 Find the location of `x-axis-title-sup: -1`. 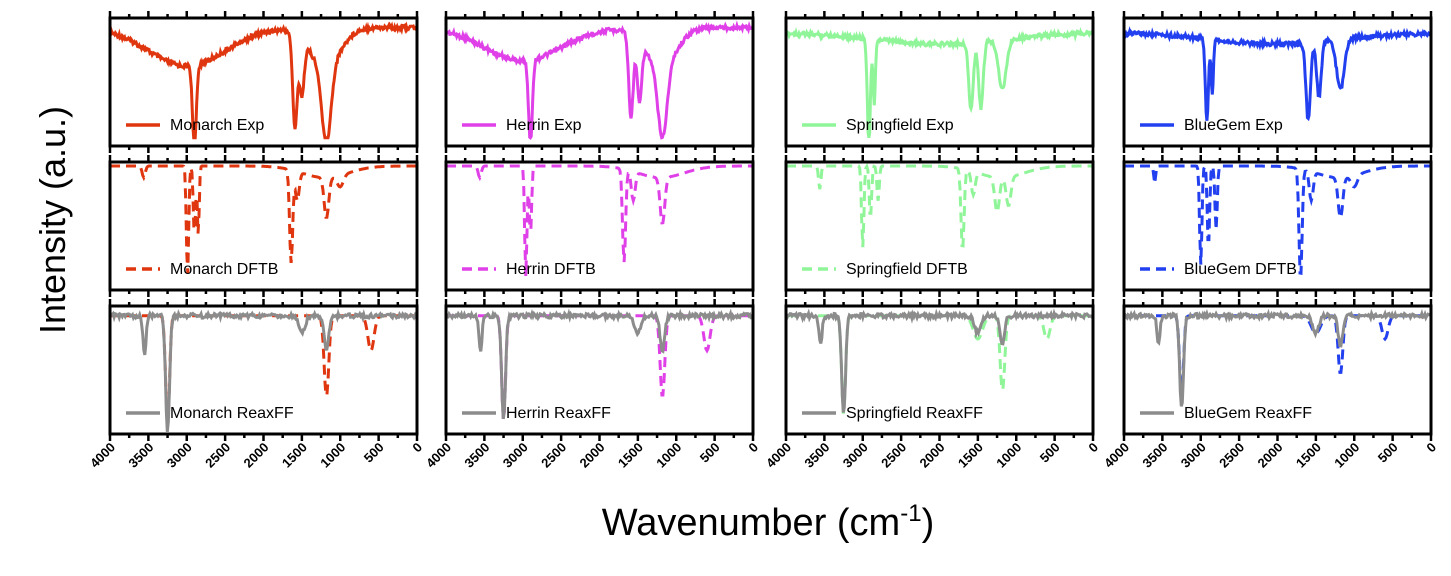

x-axis-title-sup: -1 is located at coordinates (910, 513).